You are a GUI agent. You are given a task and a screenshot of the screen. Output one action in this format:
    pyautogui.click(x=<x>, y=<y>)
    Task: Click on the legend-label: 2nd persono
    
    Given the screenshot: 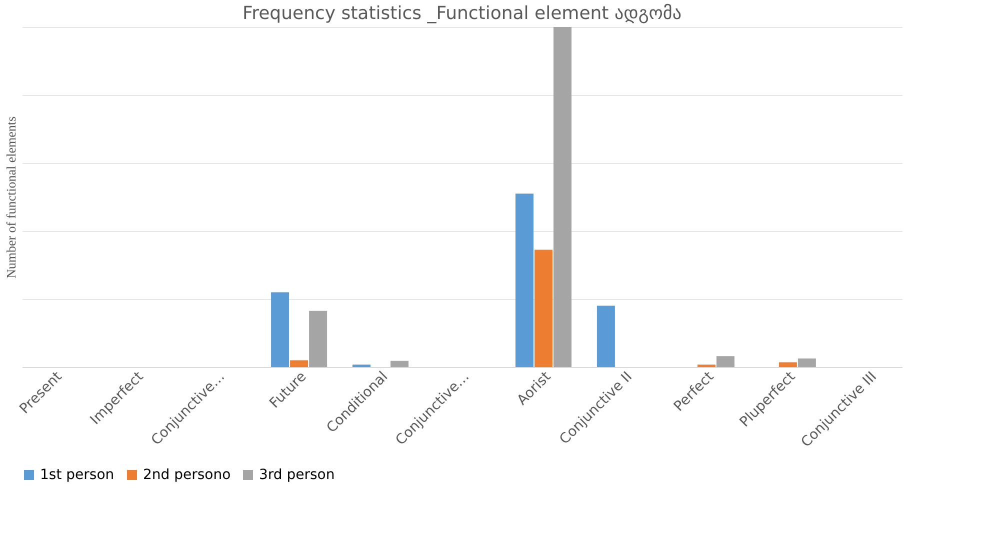 What is the action you would take?
    pyautogui.click(x=187, y=475)
    